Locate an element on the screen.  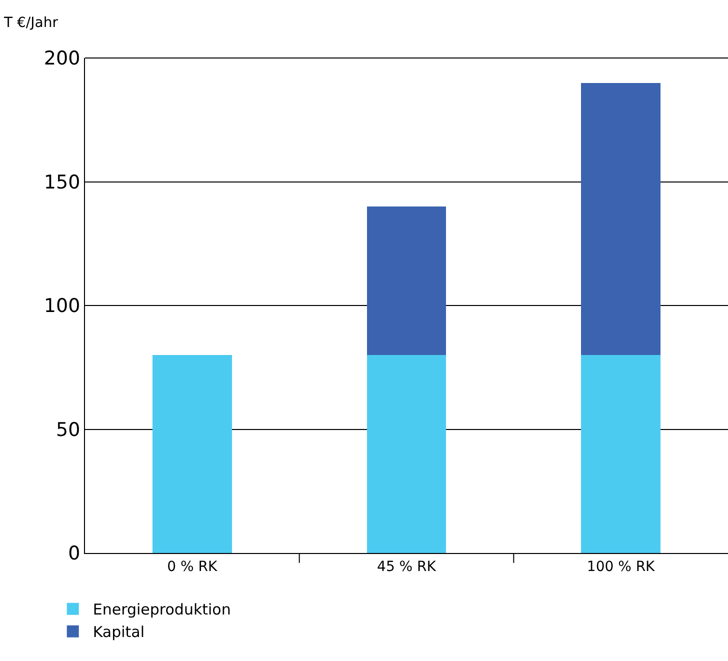
x-tick-label: 45 % RK is located at coordinates (407, 566).